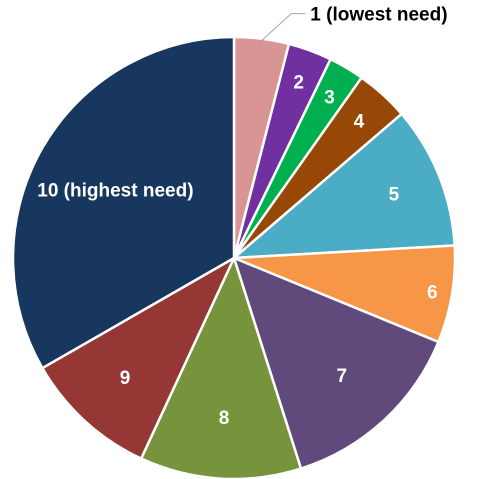  I want to click on slice-label-2: 2, so click(298, 83).